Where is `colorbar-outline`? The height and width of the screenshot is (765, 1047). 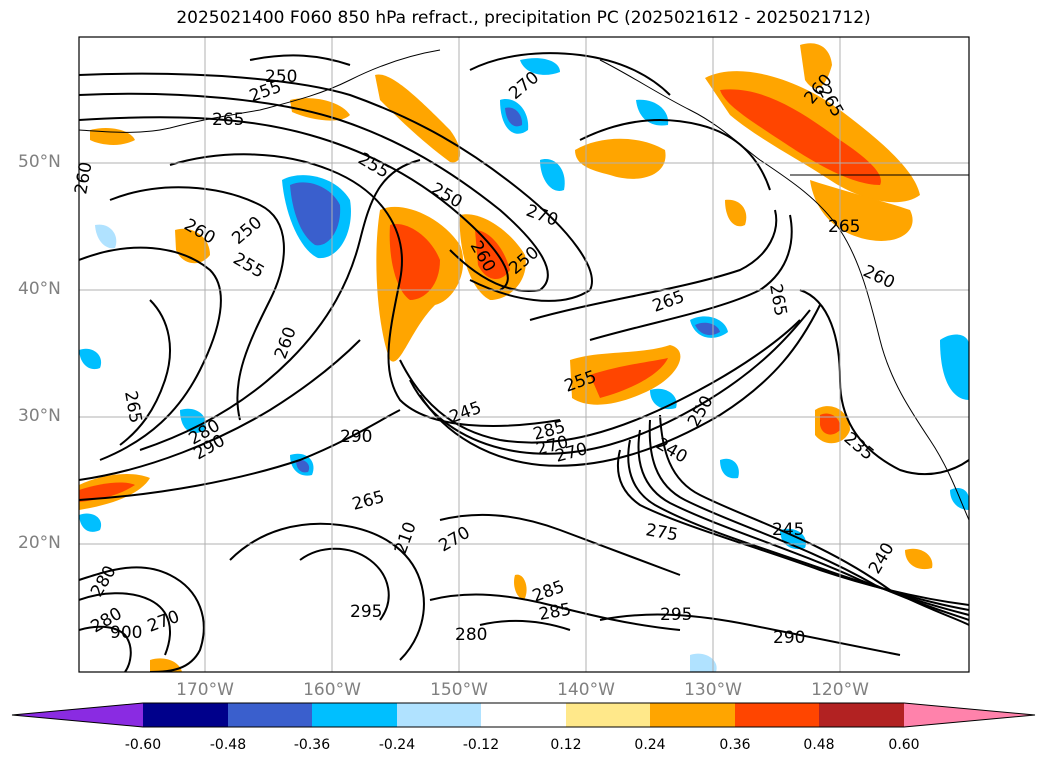
colorbar-outline is located at coordinates (523, 715).